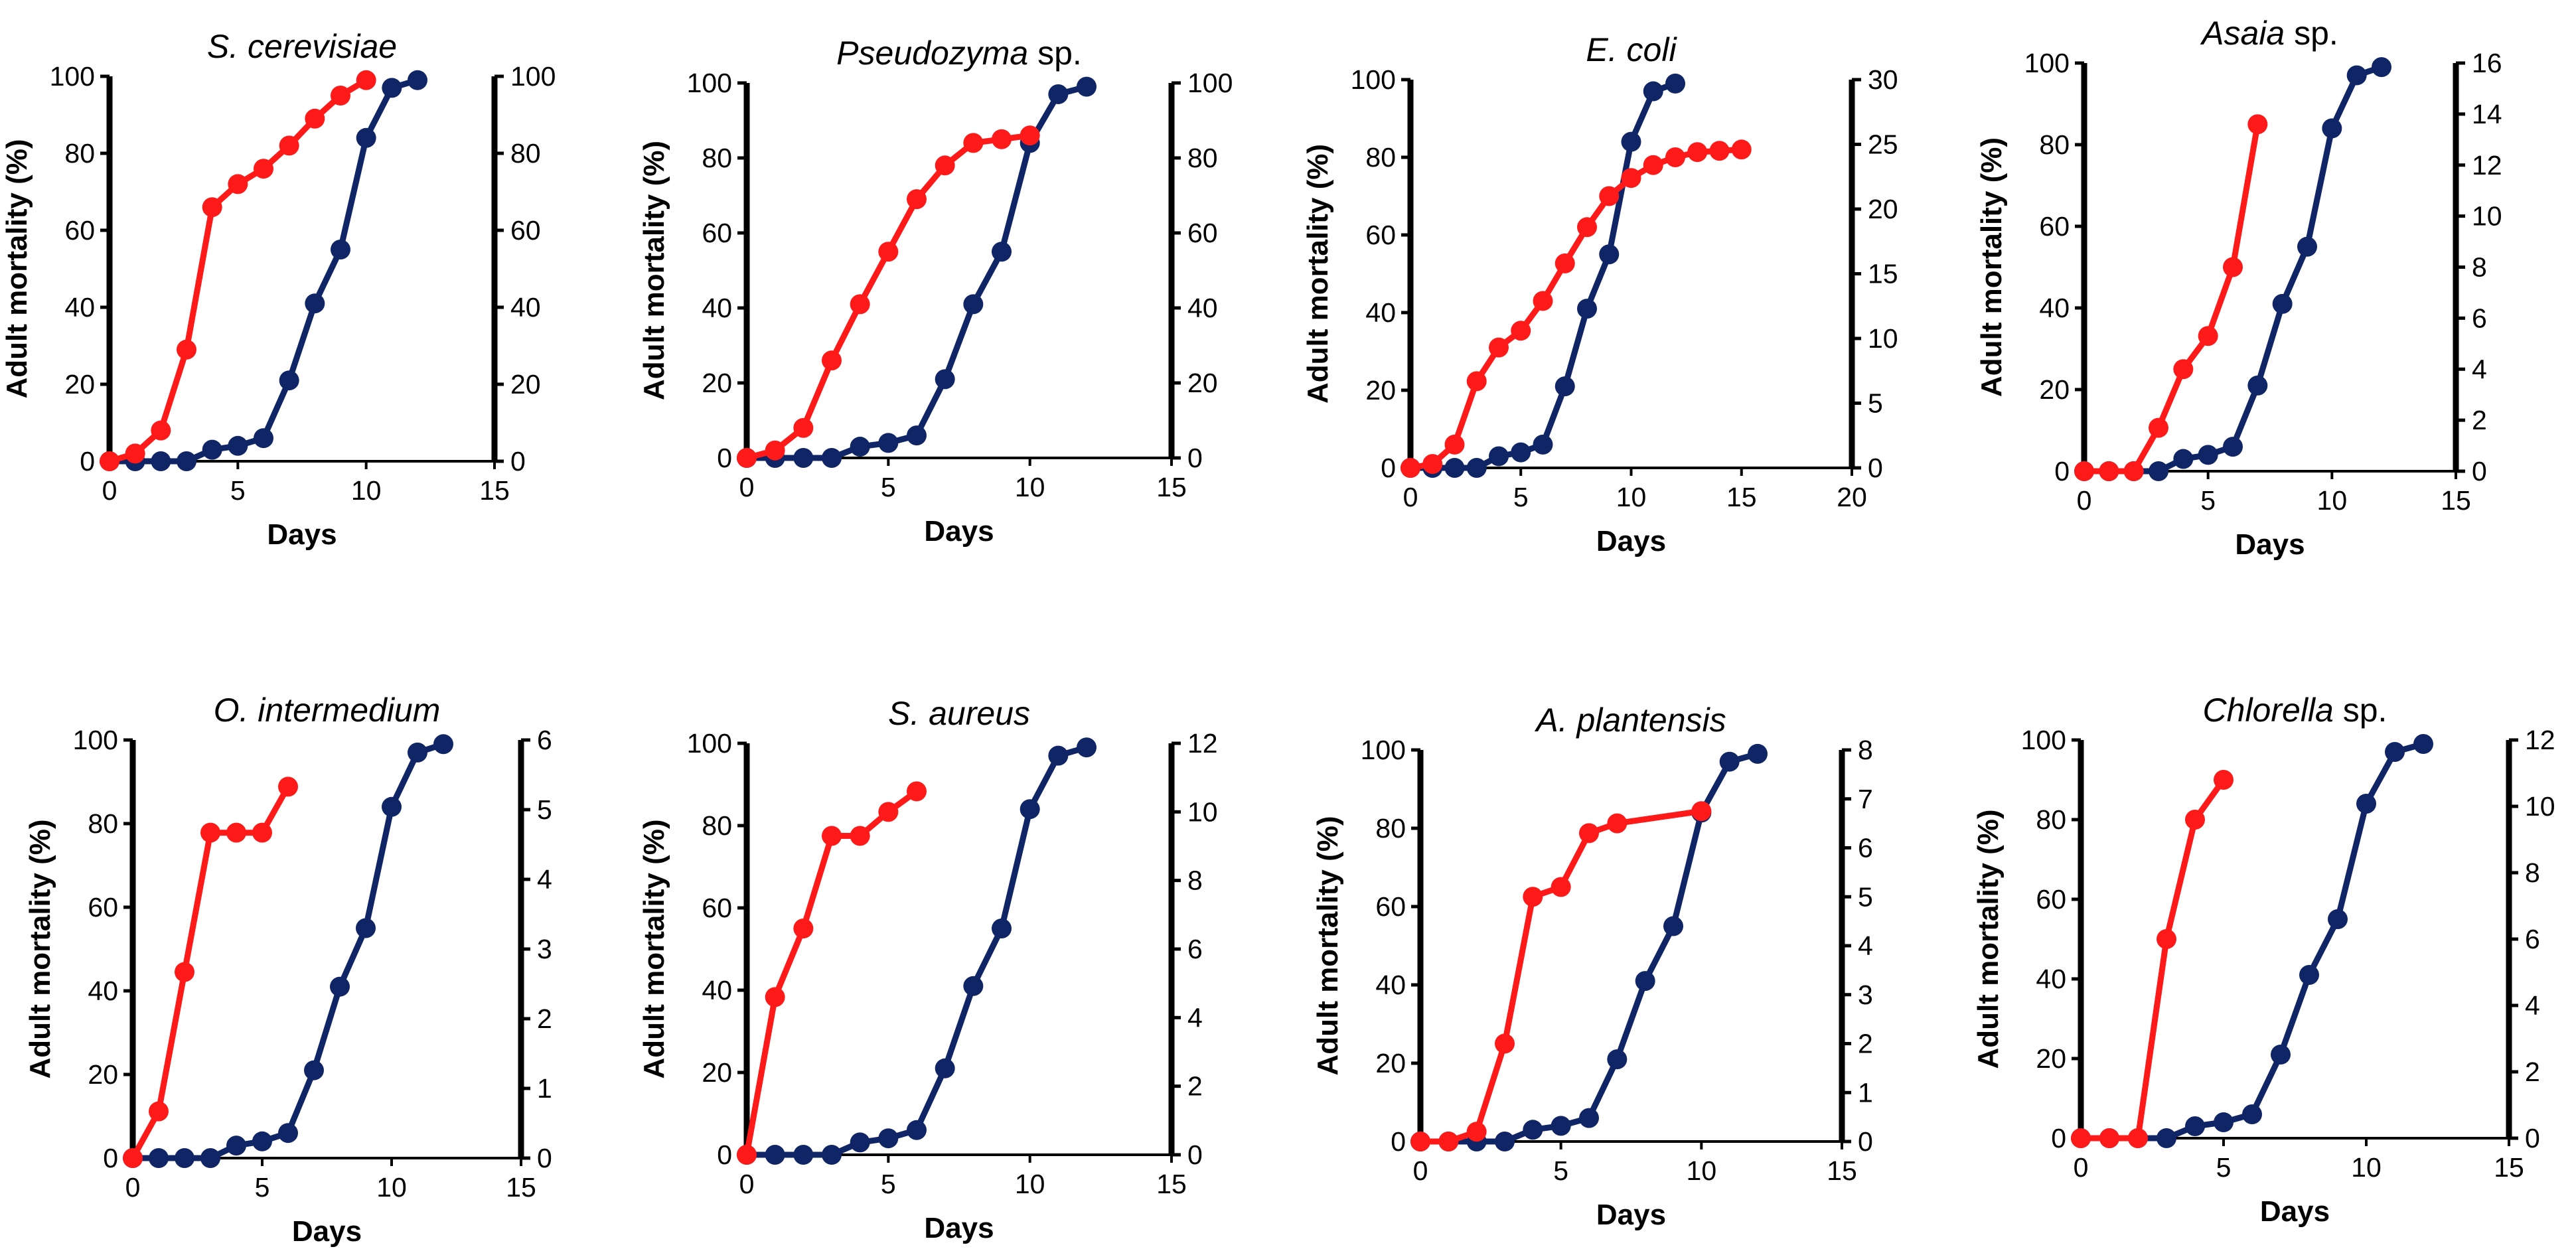 The image size is (2576, 1253). I want to click on chart-title: A. plantensis, so click(1630, 720).